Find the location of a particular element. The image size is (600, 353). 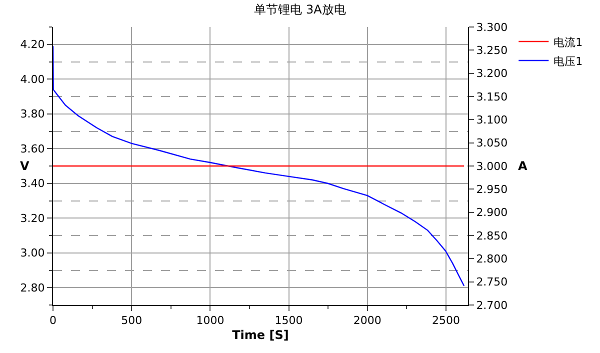

y-axis-title: V is located at coordinates (25, 166).